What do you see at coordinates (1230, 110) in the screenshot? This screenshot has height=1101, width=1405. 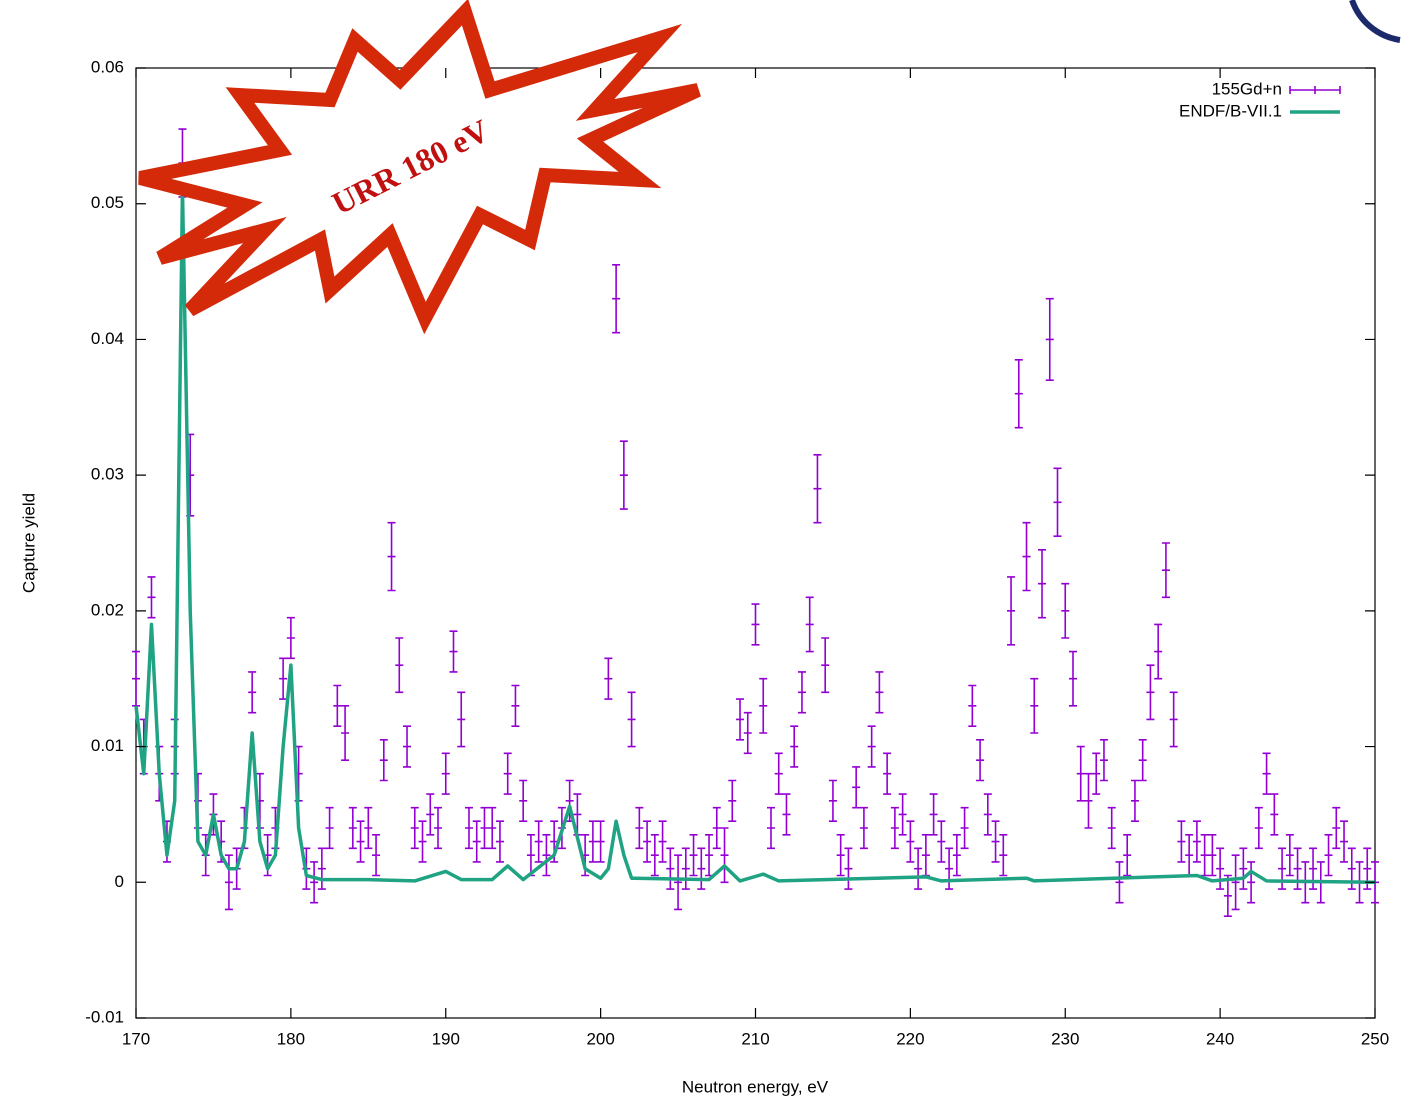 I see `legend-label: ENDF/B-VII.1` at bounding box center [1230, 110].